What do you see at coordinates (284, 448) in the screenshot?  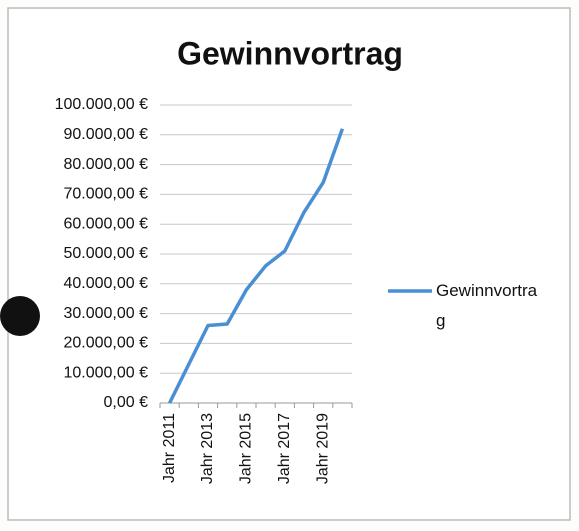 I see `x-tick-label: Jahr 2017` at bounding box center [284, 448].